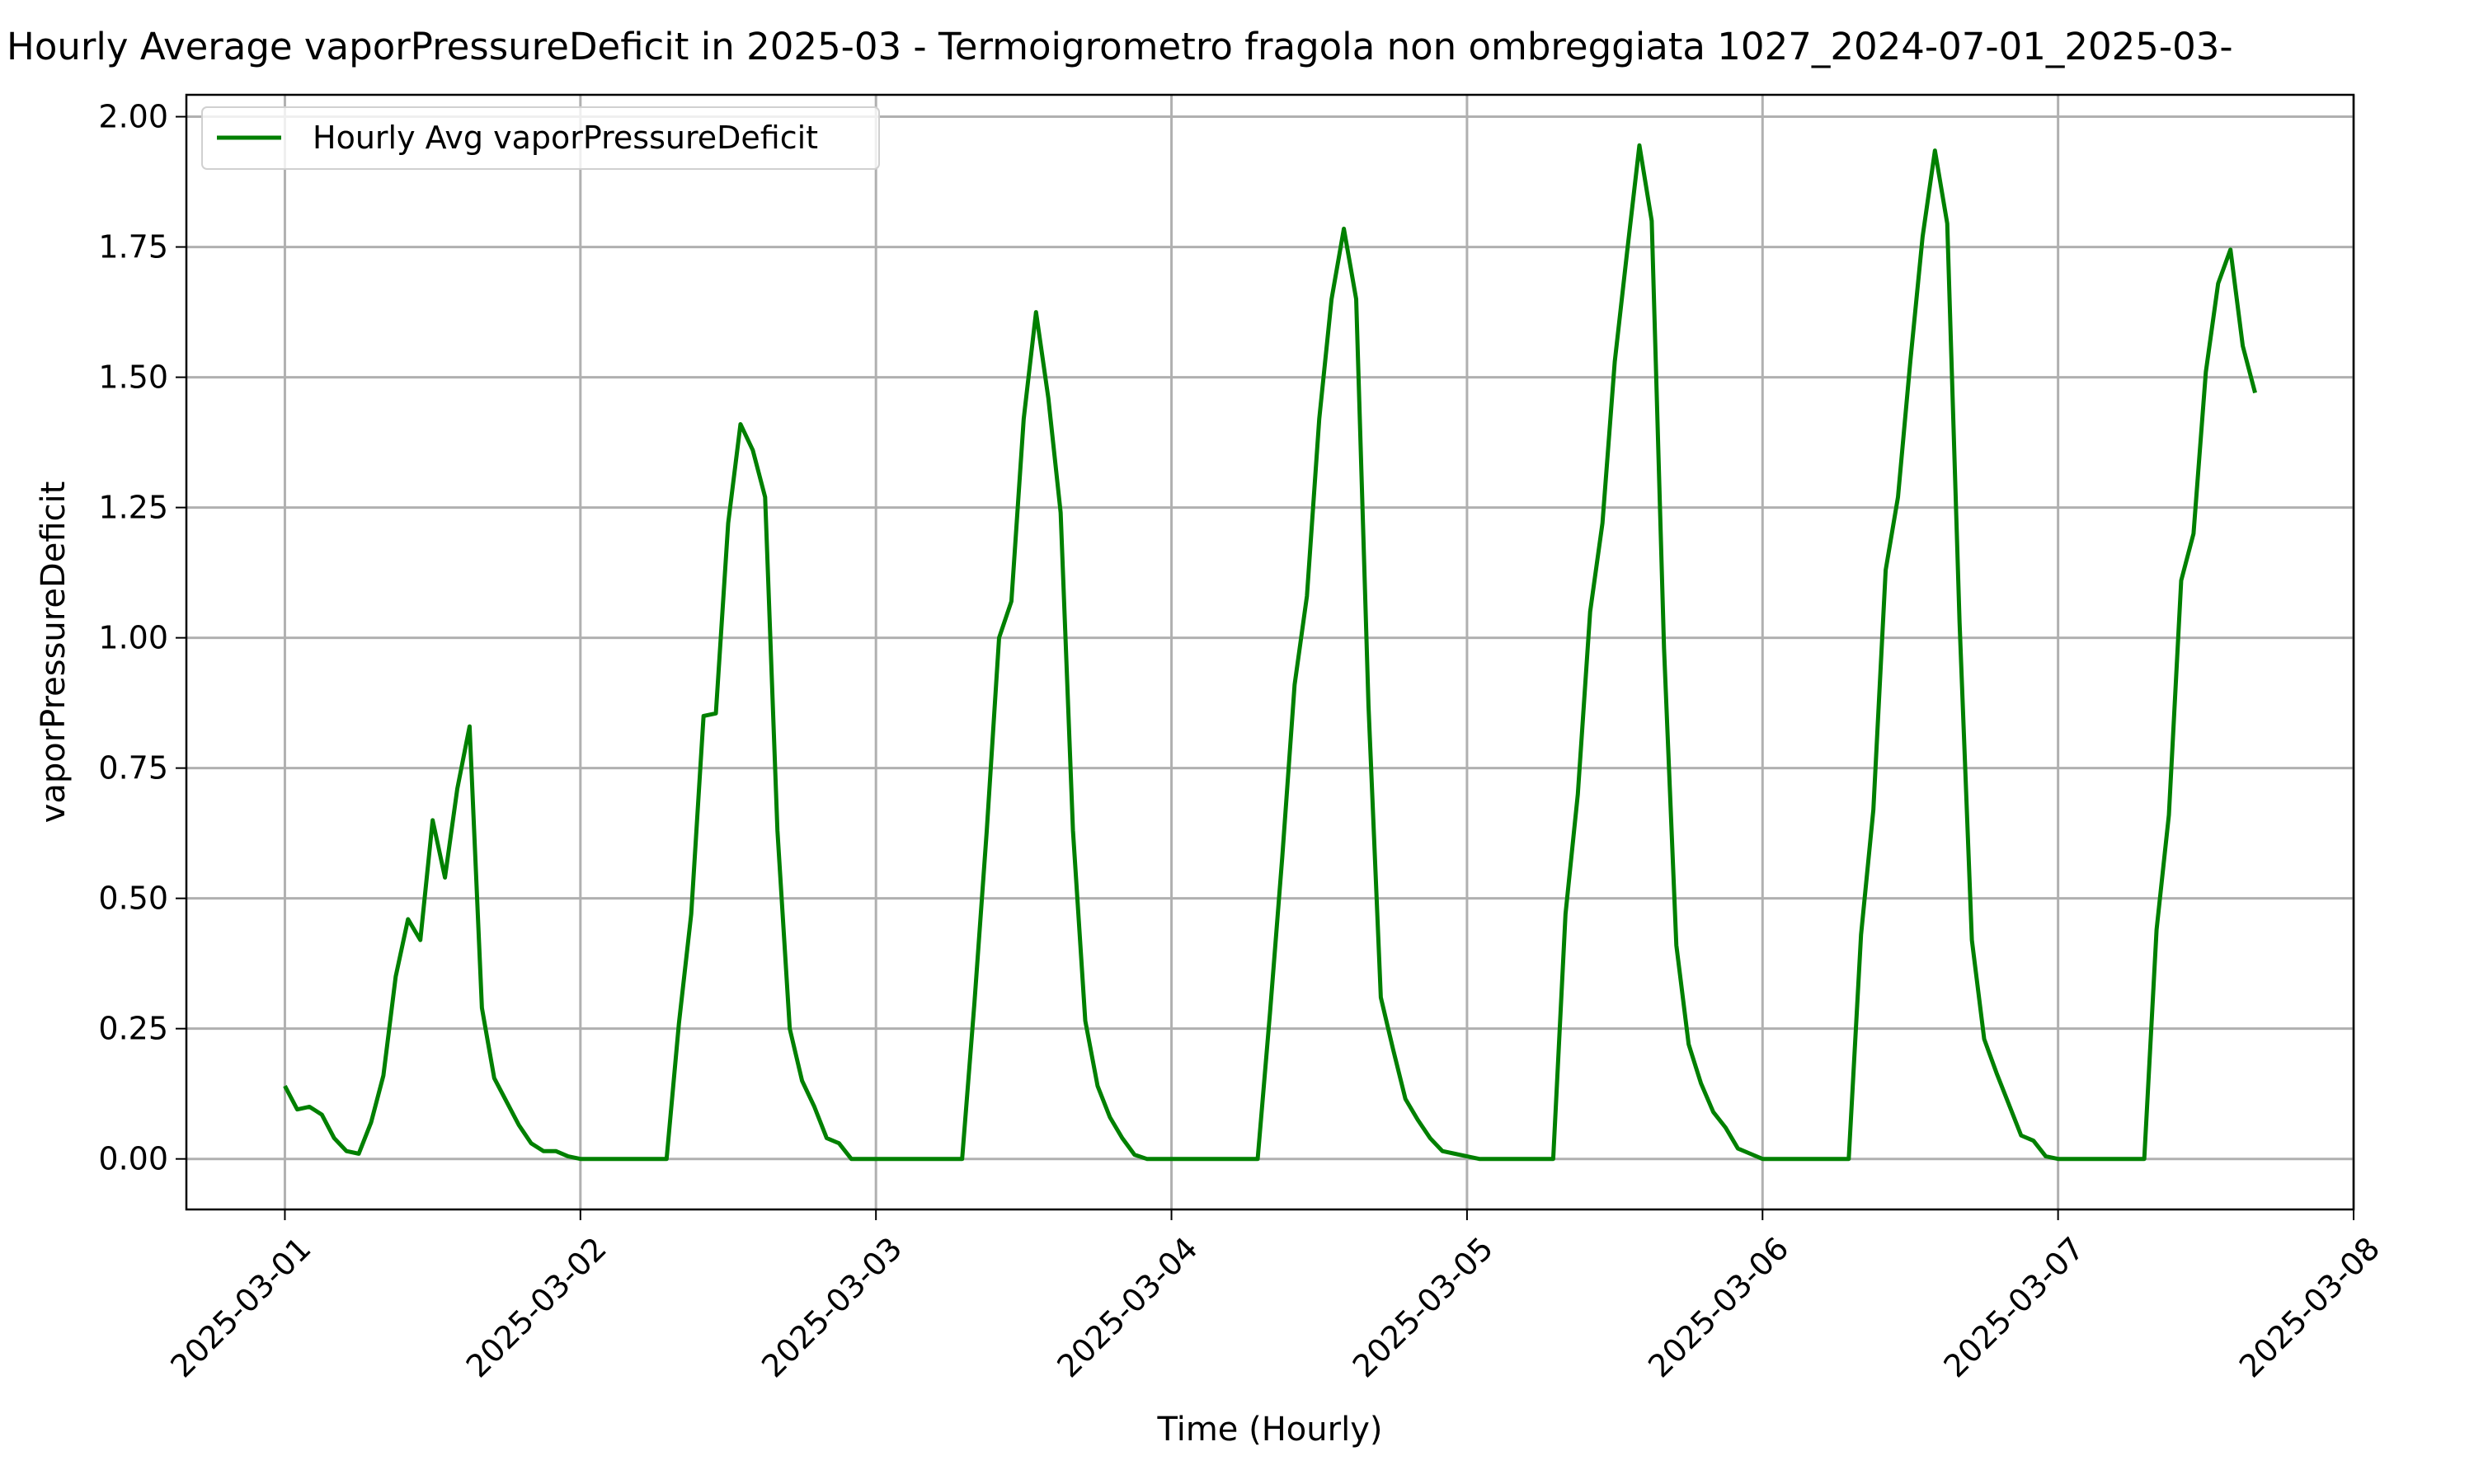  Describe the element at coordinates (1127, 1307) in the screenshot. I see `x-tick-label: 2025-03-04` at that location.